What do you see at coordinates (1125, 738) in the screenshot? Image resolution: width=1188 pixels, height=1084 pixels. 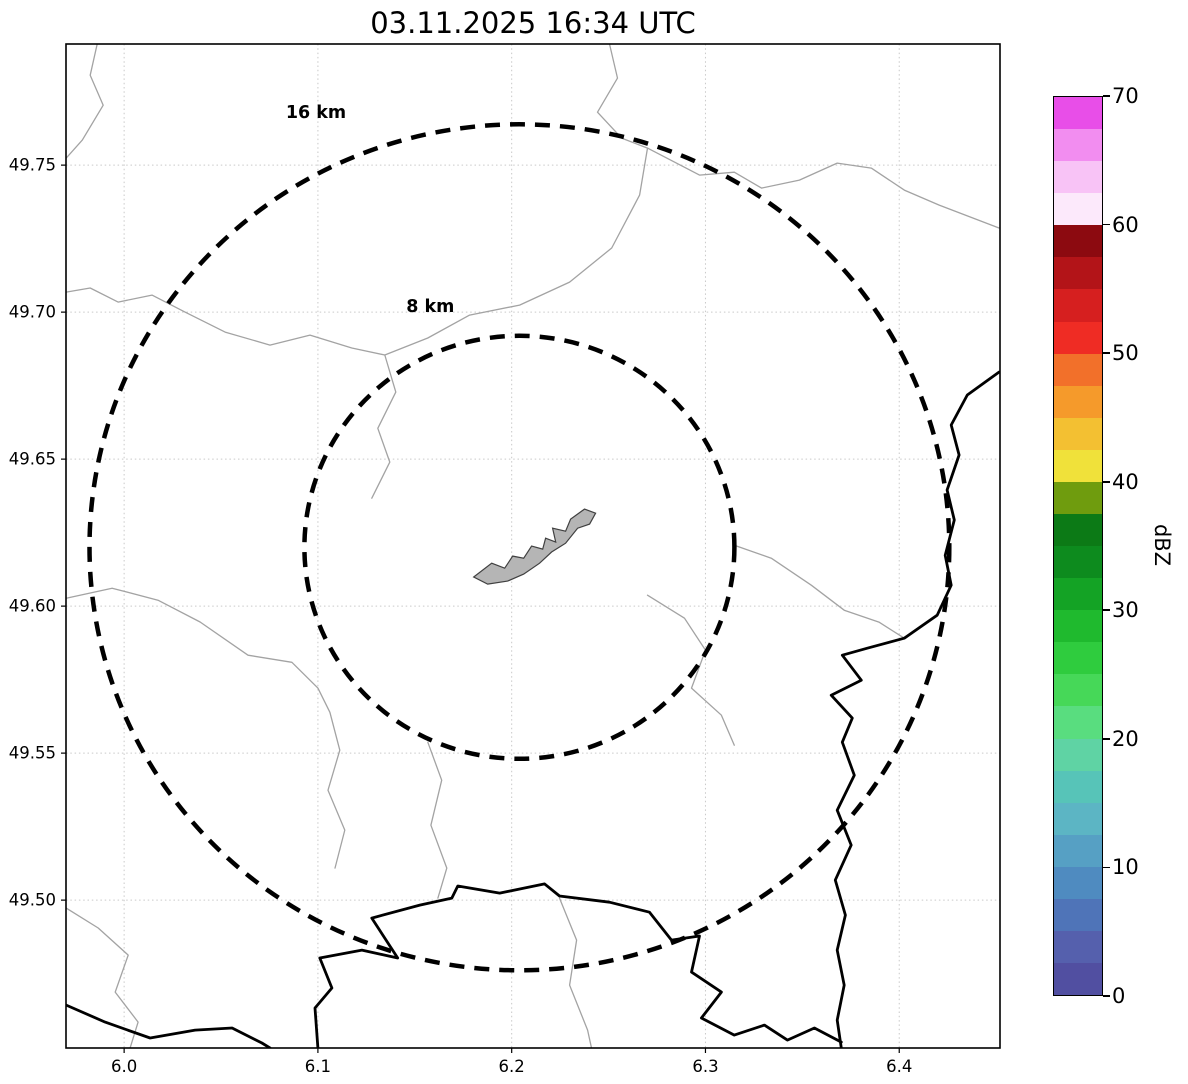 I see `colorbar-tick-label: 20` at bounding box center [1125, 738].